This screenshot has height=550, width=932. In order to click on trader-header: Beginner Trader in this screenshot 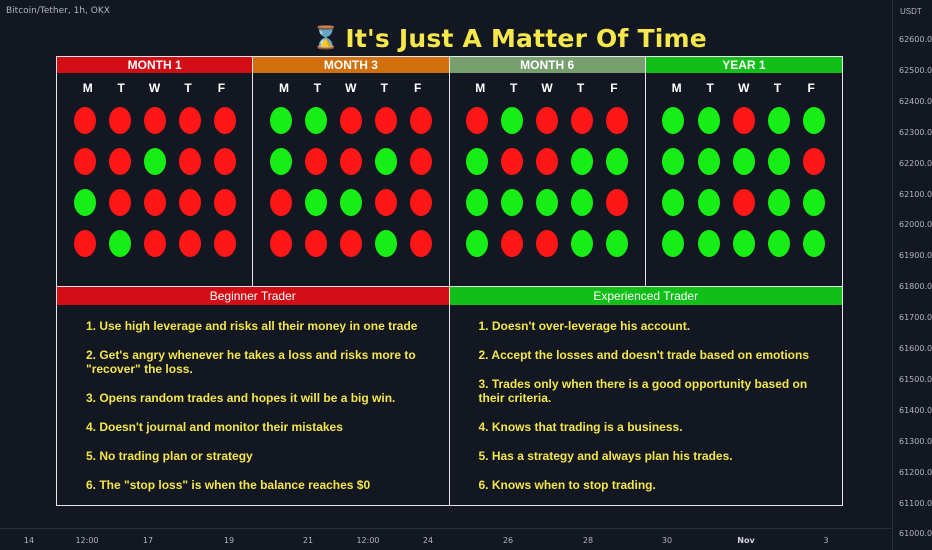, I will do `click(253, 296)`.